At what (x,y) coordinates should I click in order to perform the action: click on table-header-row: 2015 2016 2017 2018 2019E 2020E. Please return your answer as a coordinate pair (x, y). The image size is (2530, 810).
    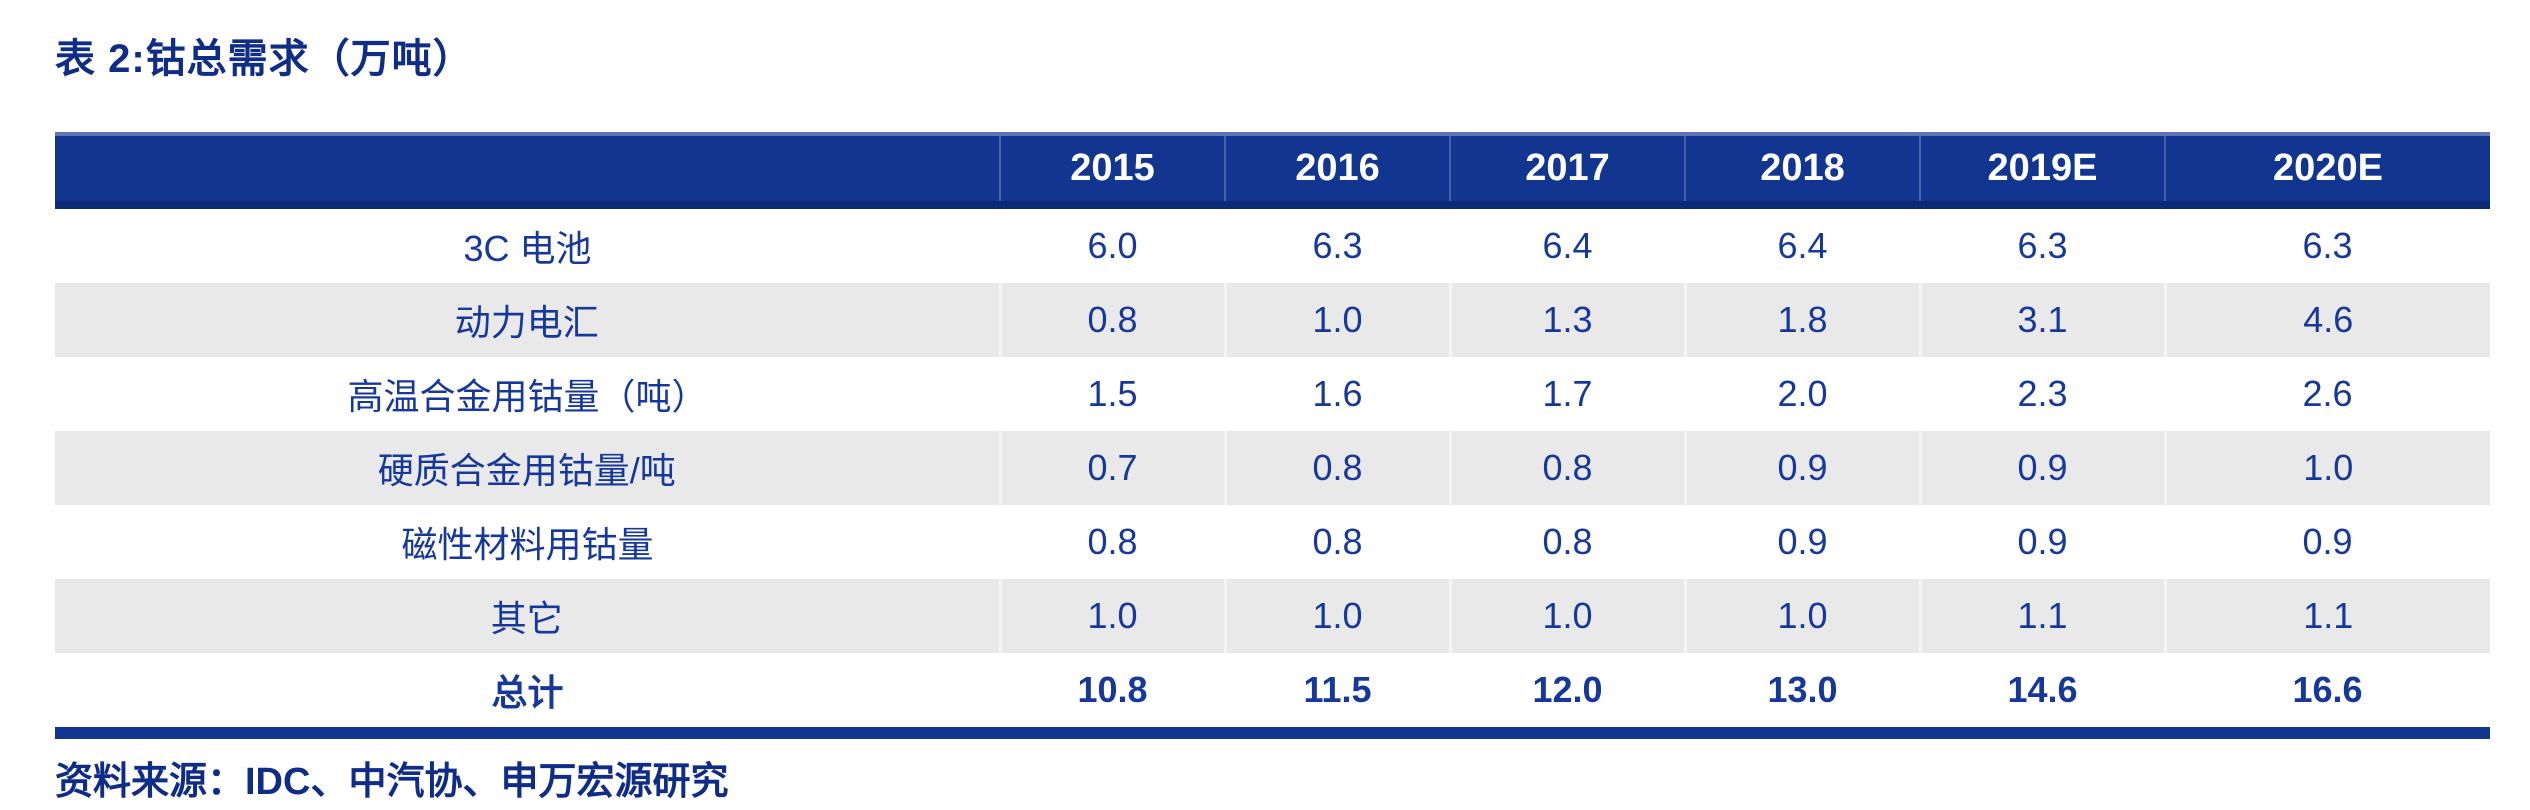
    Looking at the image, I should click on (1272, 169).